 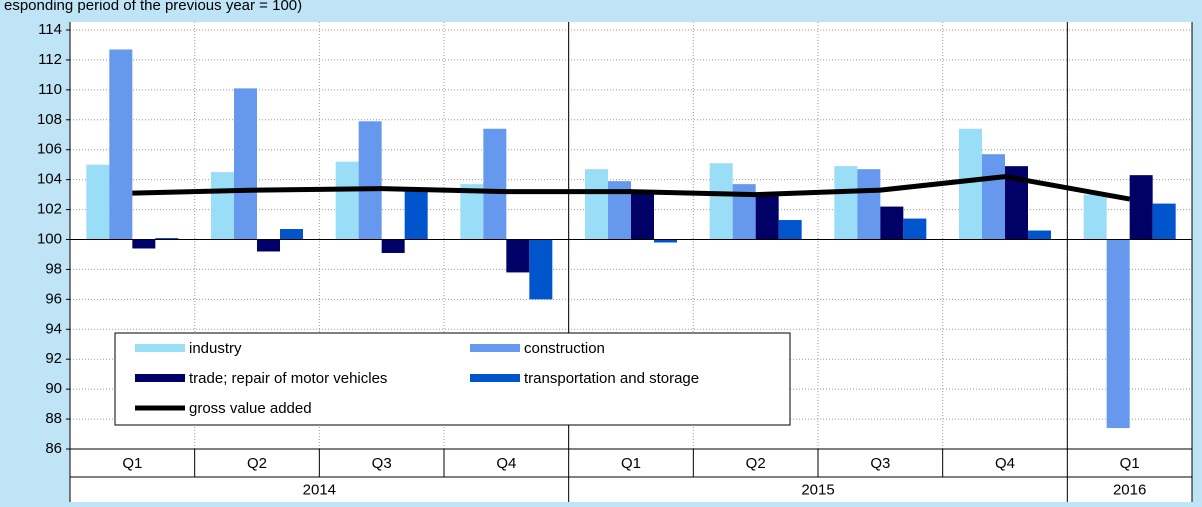 I want to click on y-tick-label: 90, so click(x=53, y=388).